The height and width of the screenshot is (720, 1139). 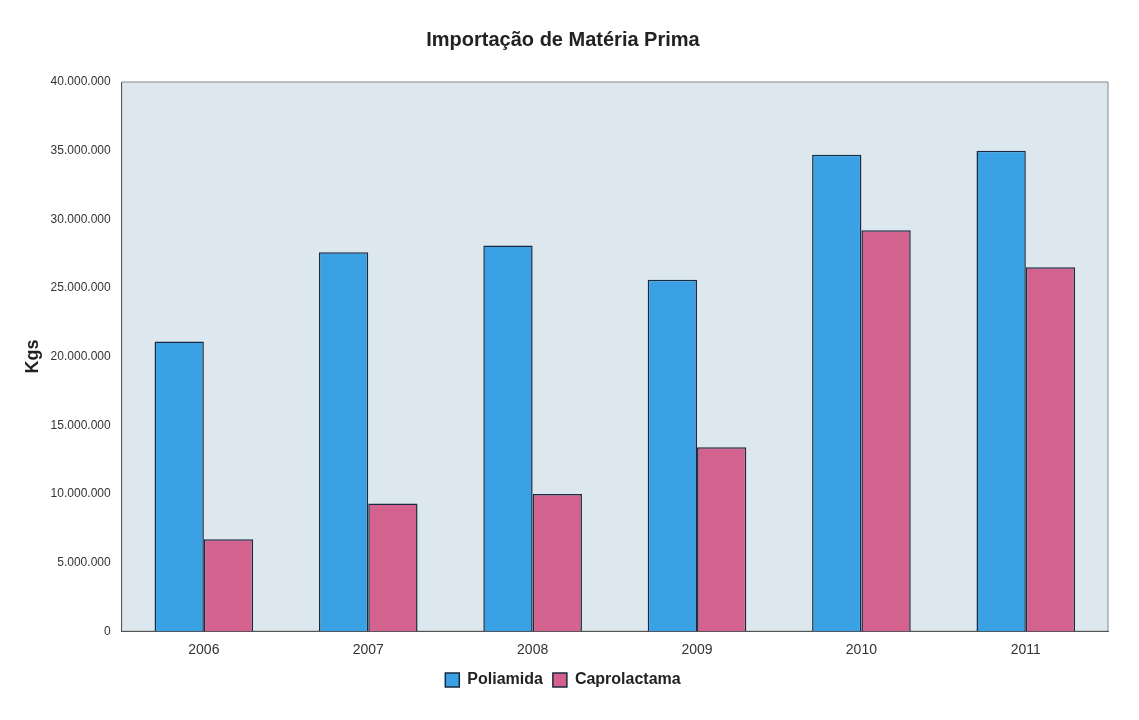 What do you see at coordinates (107, 630) in the screenshot?
I see `y-tick-label: 0` at bounding box center [107, 630].